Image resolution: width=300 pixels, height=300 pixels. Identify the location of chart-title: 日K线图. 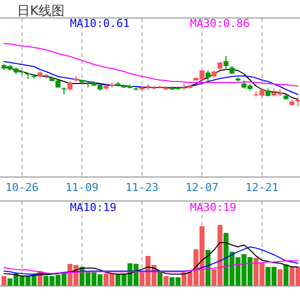
(41, 11).